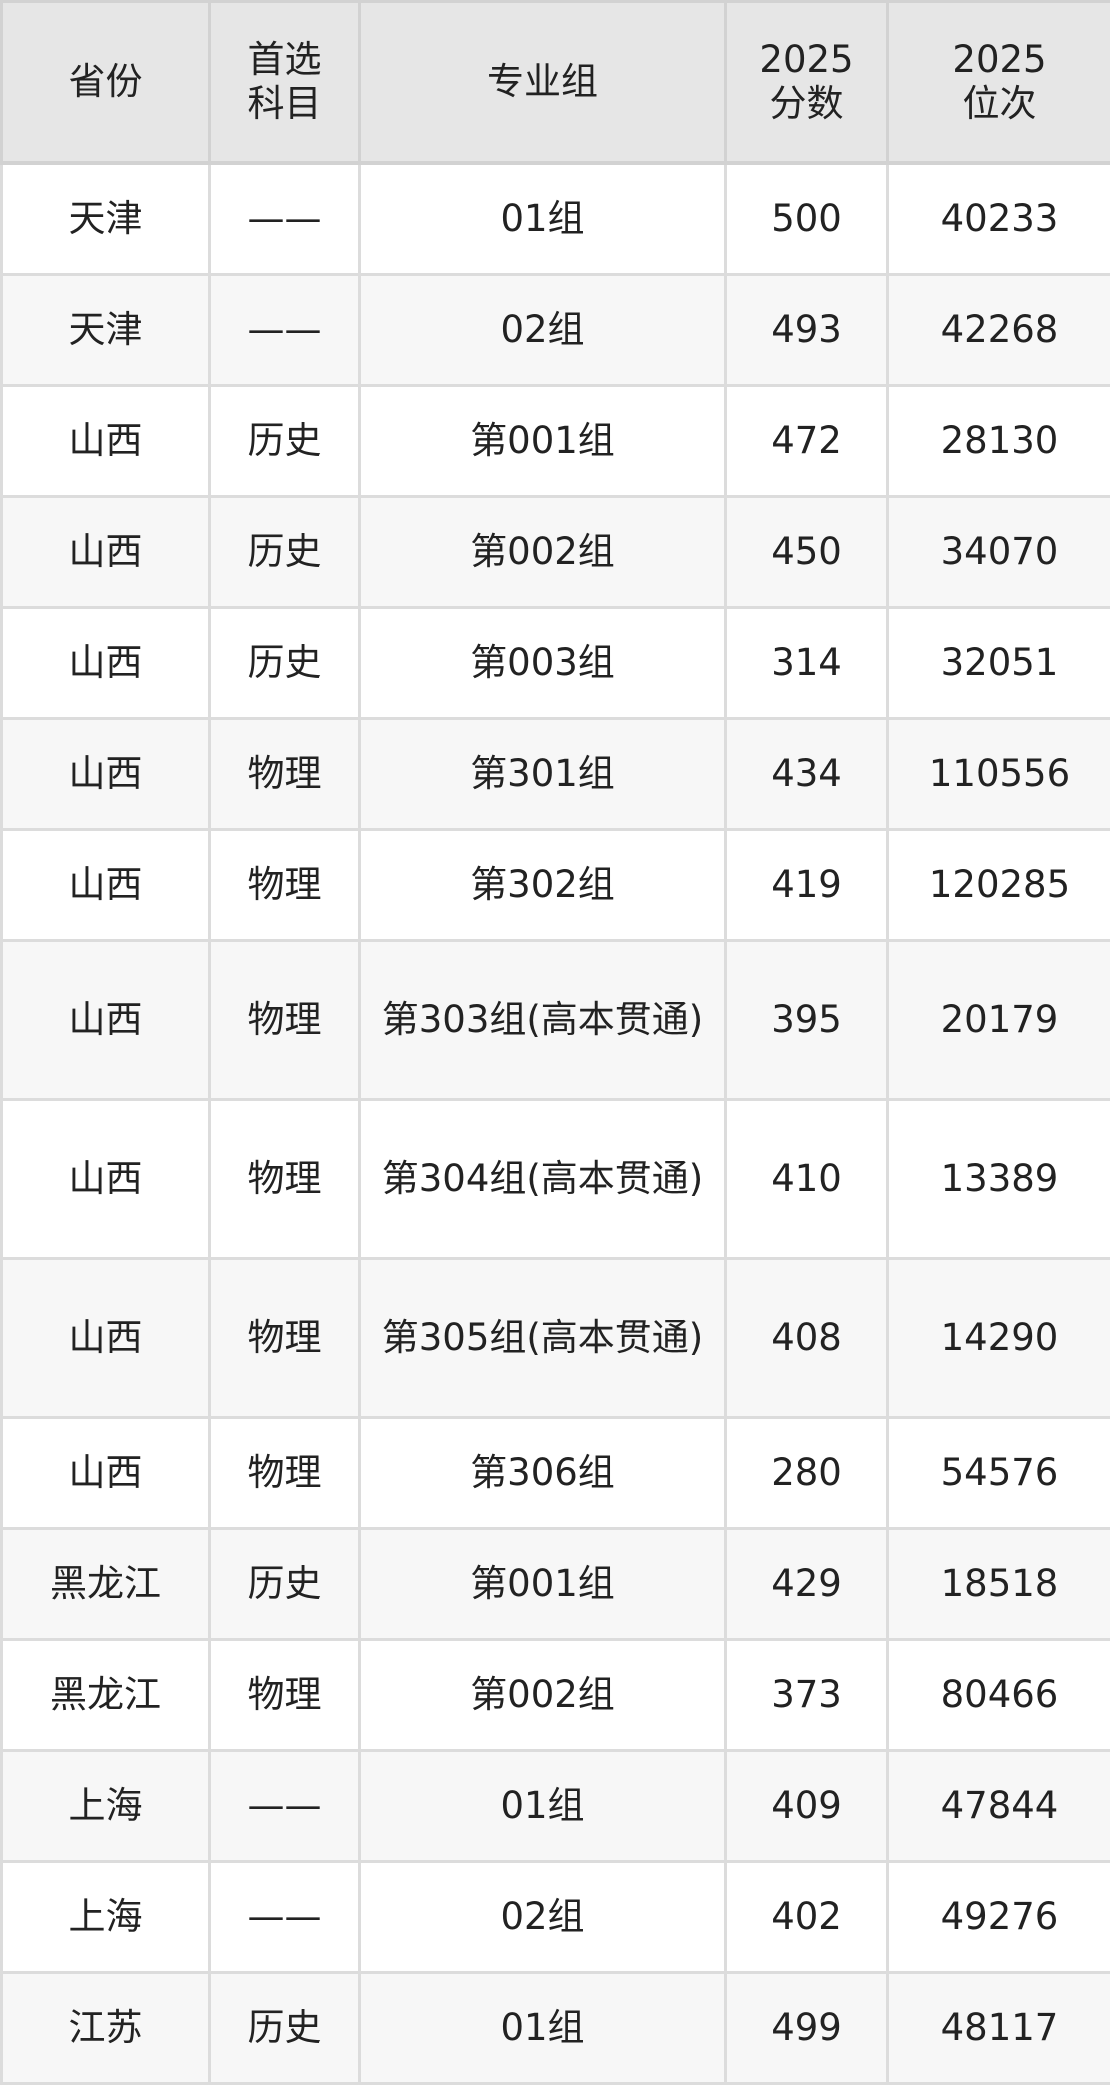 This screenshot has width=1110, height=2085. What do you see at coordinates (999, 774) in the screenshot?
I see `cell-rank: 110556` at bounding box center [999, 774].